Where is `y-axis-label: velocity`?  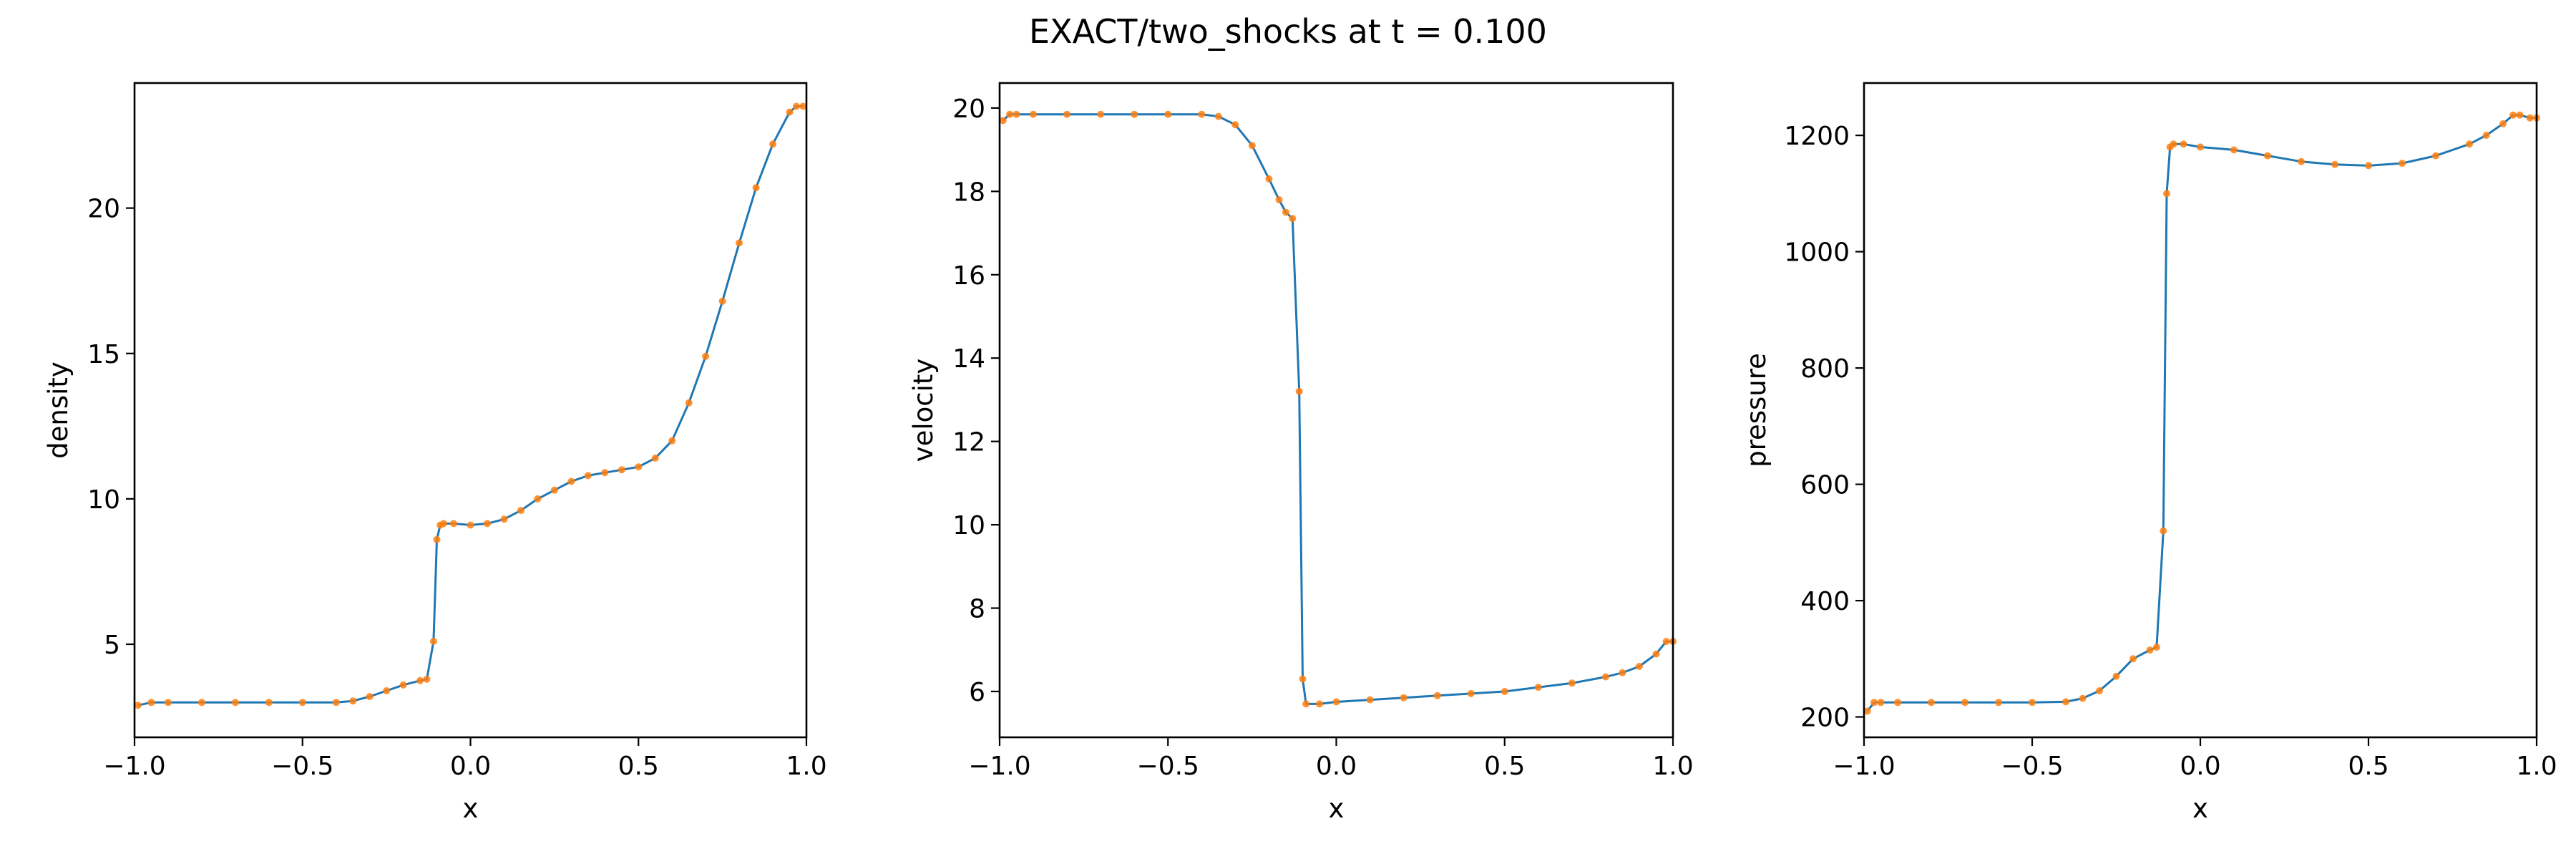 y-axis-label: velocity is located at coordinates (923, 410).